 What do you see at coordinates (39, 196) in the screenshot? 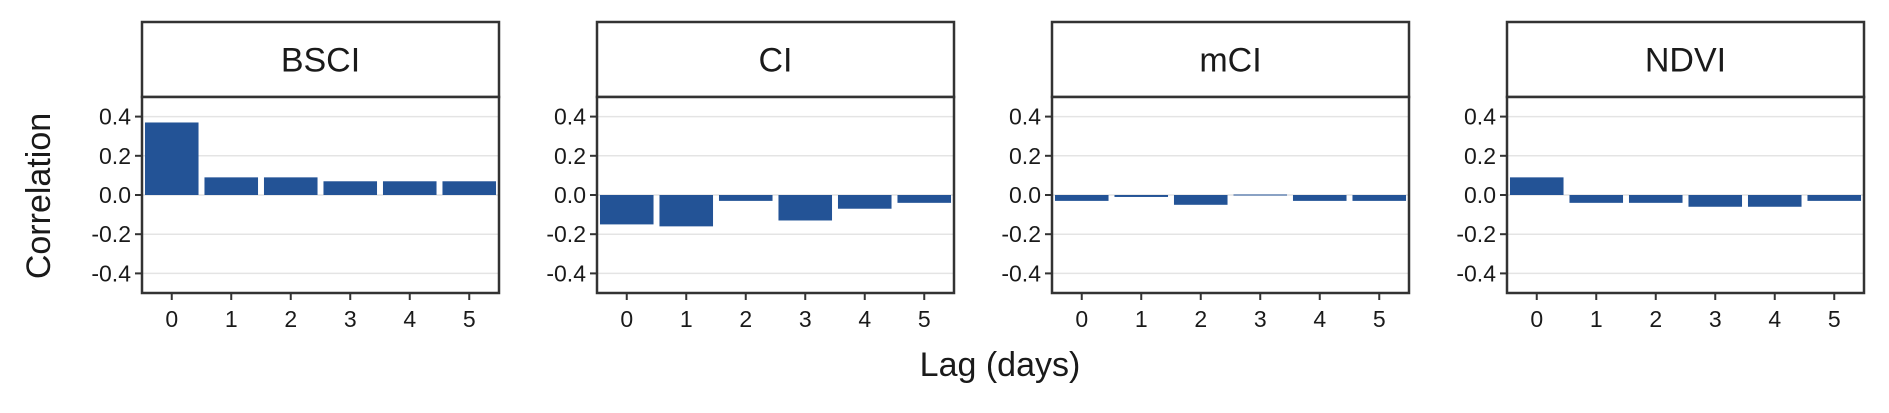
I see `y-axis-title: Correlation` at bounding box center [39, 196].